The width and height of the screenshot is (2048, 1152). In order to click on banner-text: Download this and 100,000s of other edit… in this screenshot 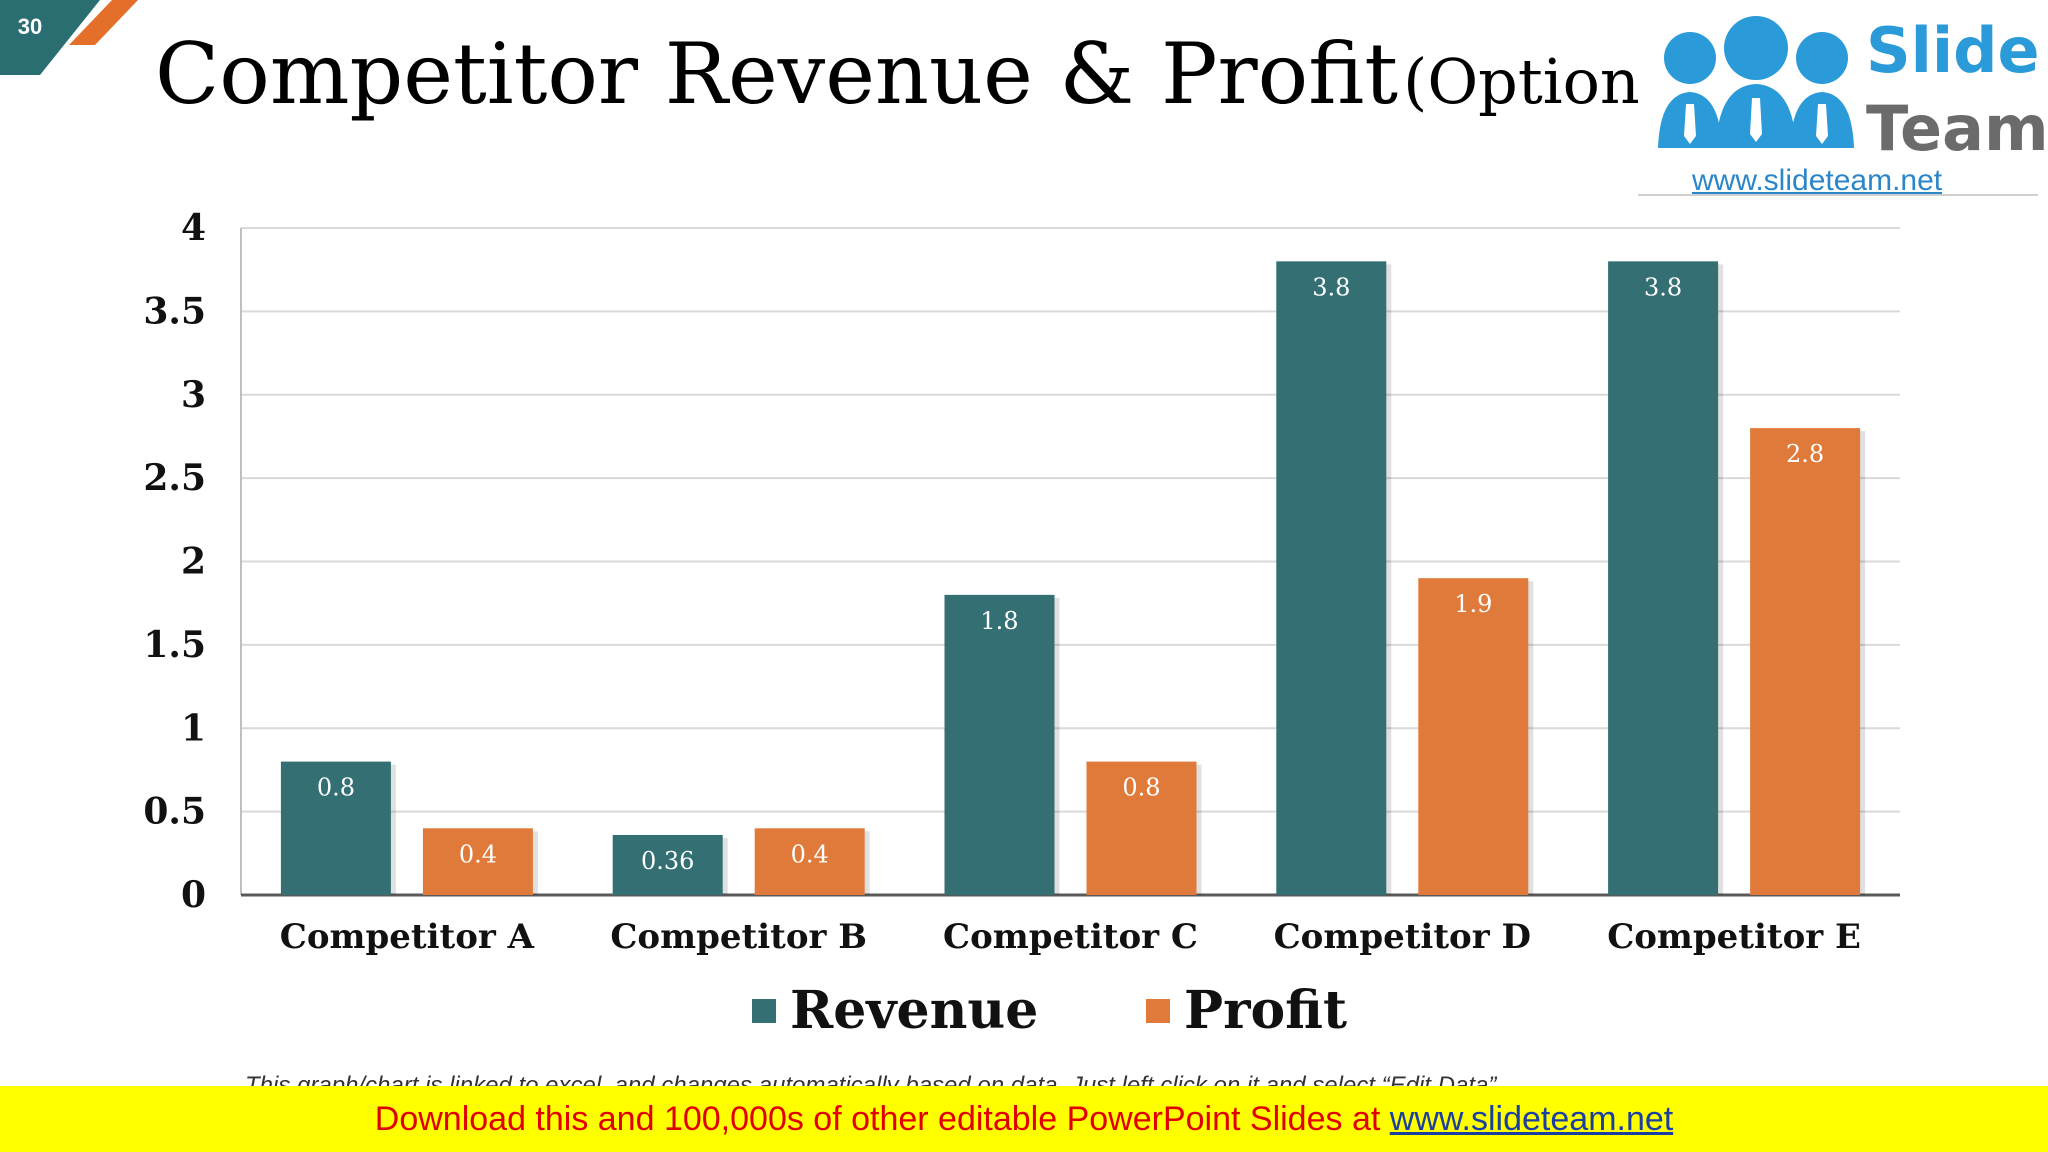, I will do `click(882, 1119)`.